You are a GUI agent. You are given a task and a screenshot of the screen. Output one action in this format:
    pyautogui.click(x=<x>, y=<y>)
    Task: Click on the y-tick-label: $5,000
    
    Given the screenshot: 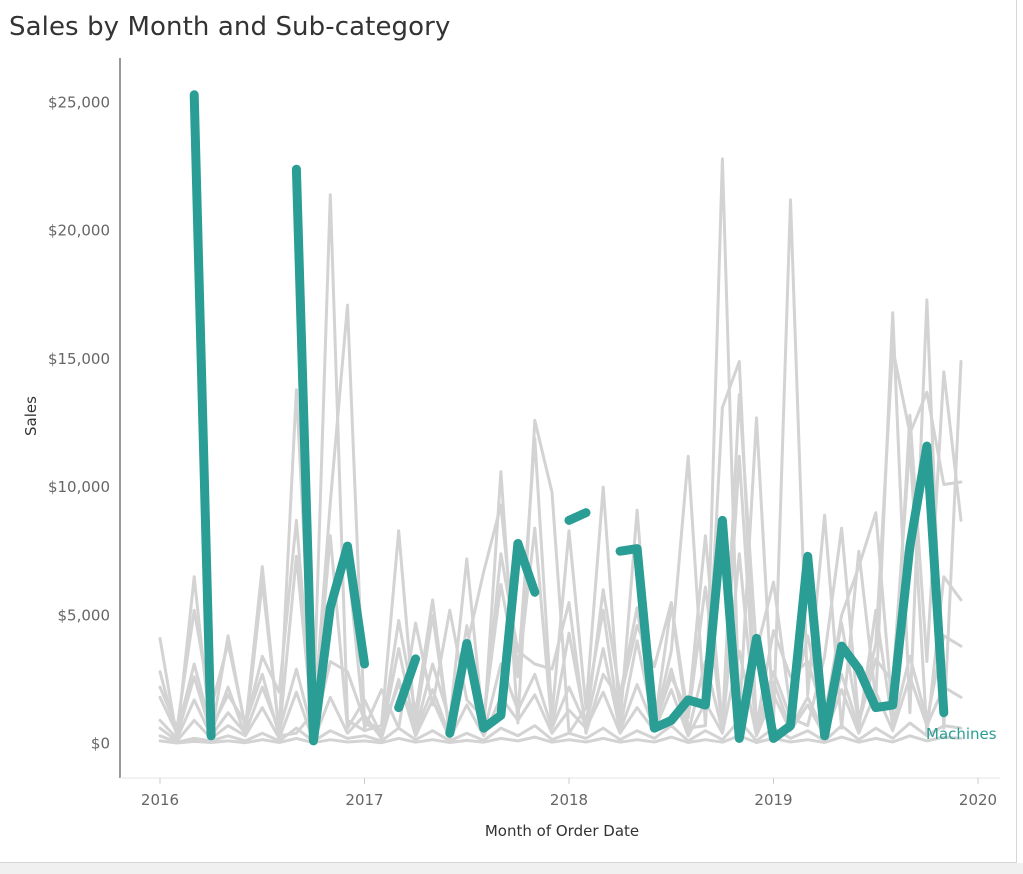 What is the action you would take?
    pyautogui.click(x=84, y=615)
    